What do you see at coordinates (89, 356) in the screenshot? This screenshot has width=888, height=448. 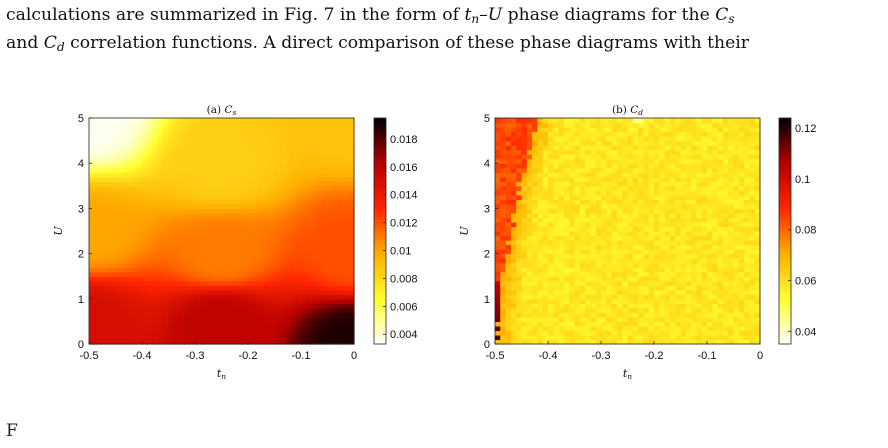 I see `x-tick-label: -0.5` at bounding box center [89, 356].